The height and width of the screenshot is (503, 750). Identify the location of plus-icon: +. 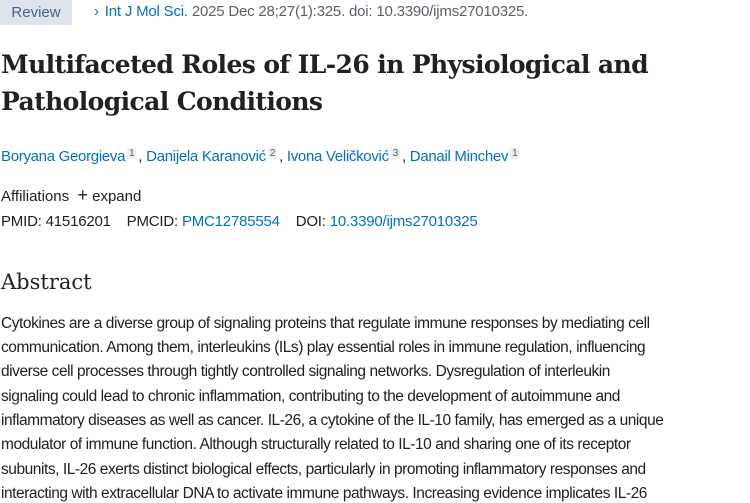
(82, 195).